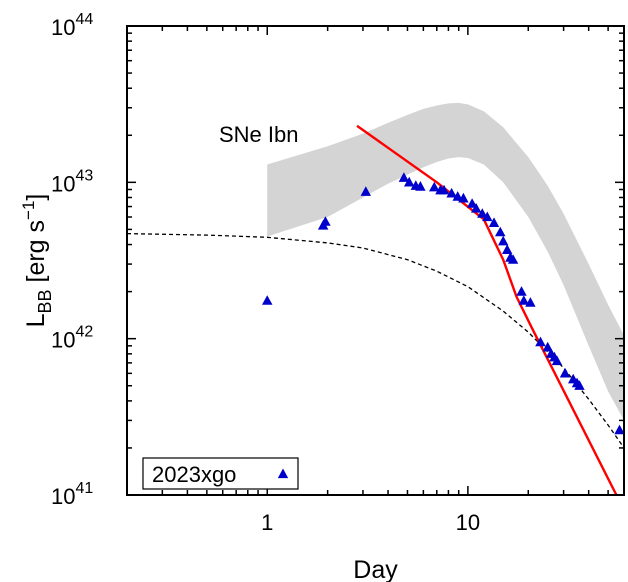  I want to click on y-axis-label-main: L, so click(36, 320).